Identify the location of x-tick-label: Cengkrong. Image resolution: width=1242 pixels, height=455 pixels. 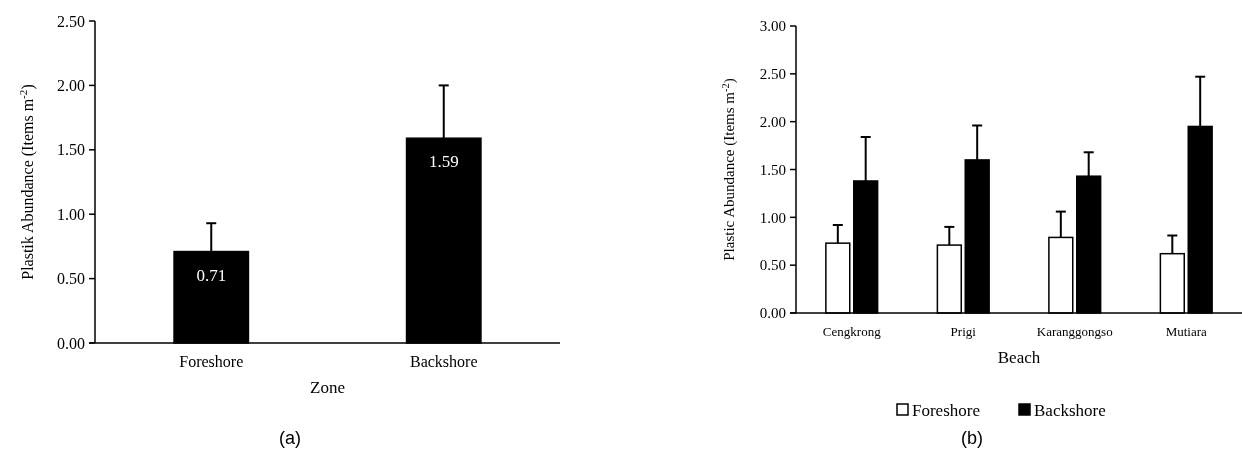
(852, 331).